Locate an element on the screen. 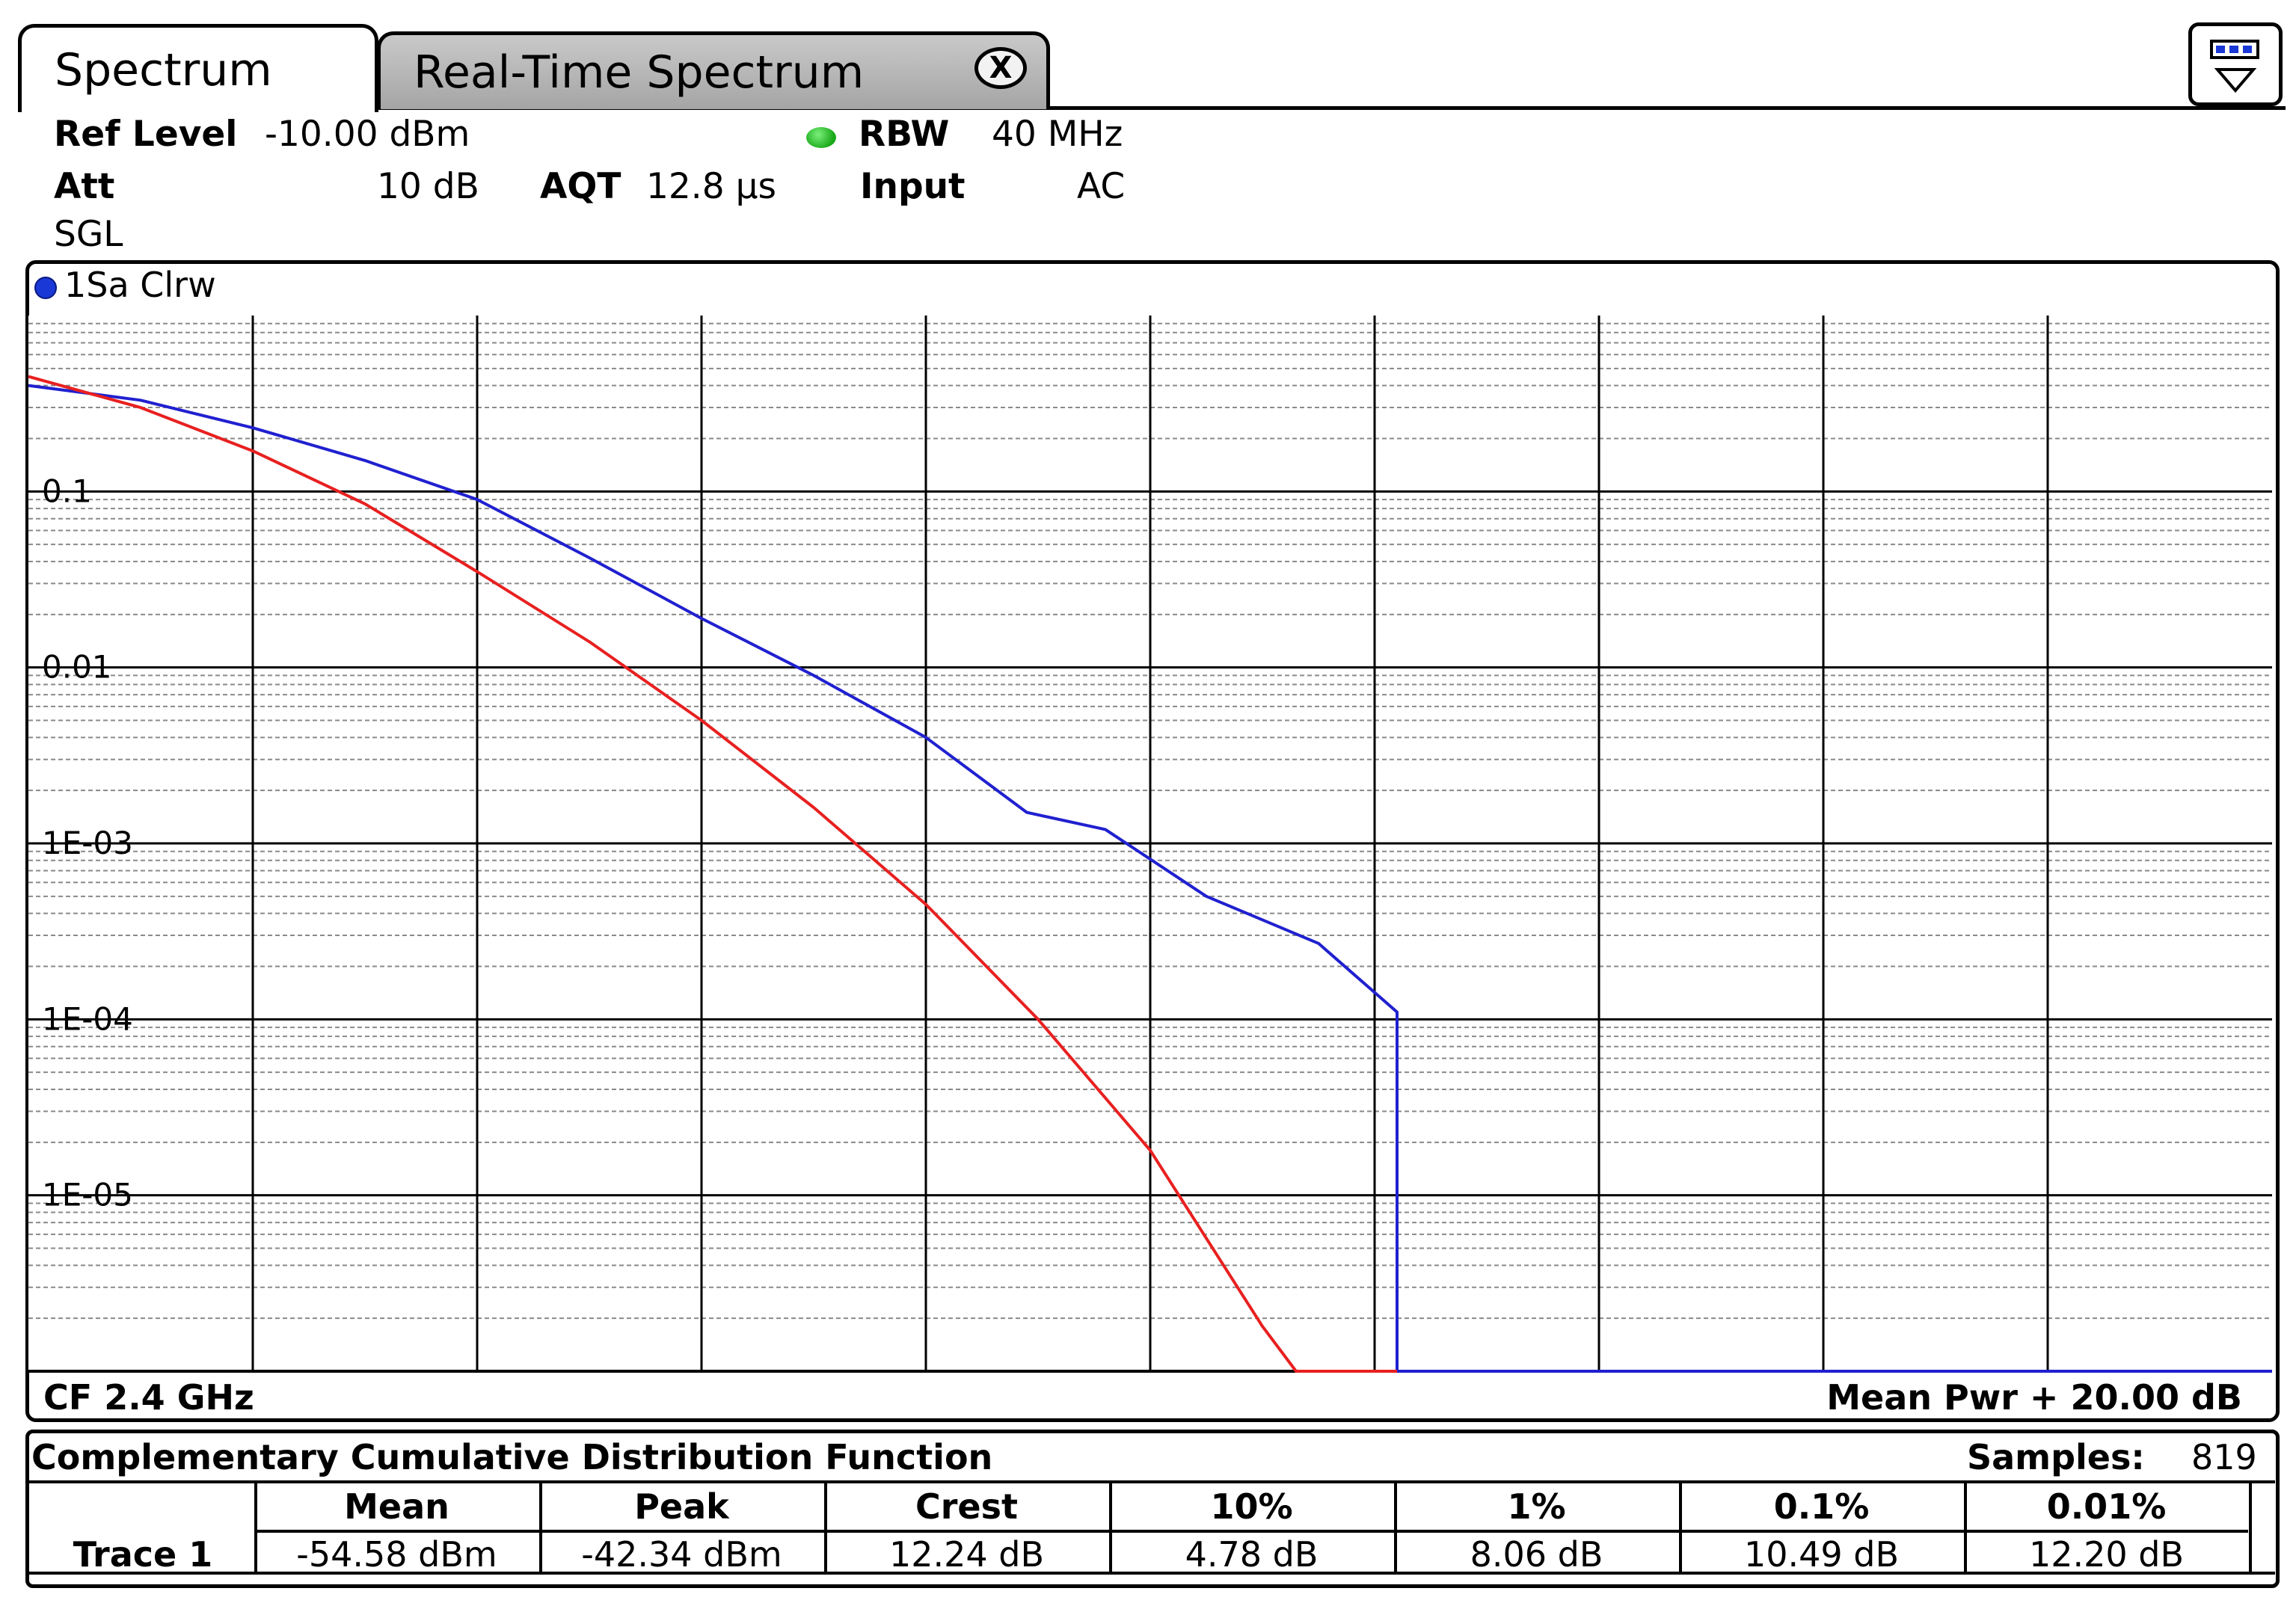 This screenshot has width=2296, height=1606. tab-baseline is located at coordinates (1152, 108).